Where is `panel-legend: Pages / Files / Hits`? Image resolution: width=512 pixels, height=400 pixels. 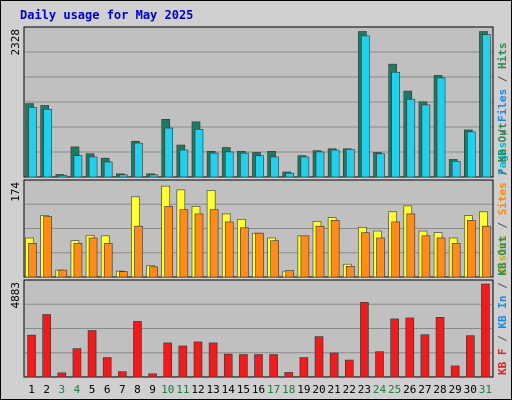
panel-legend: Pages / Files / Hits is located at coordinates (502, 109).